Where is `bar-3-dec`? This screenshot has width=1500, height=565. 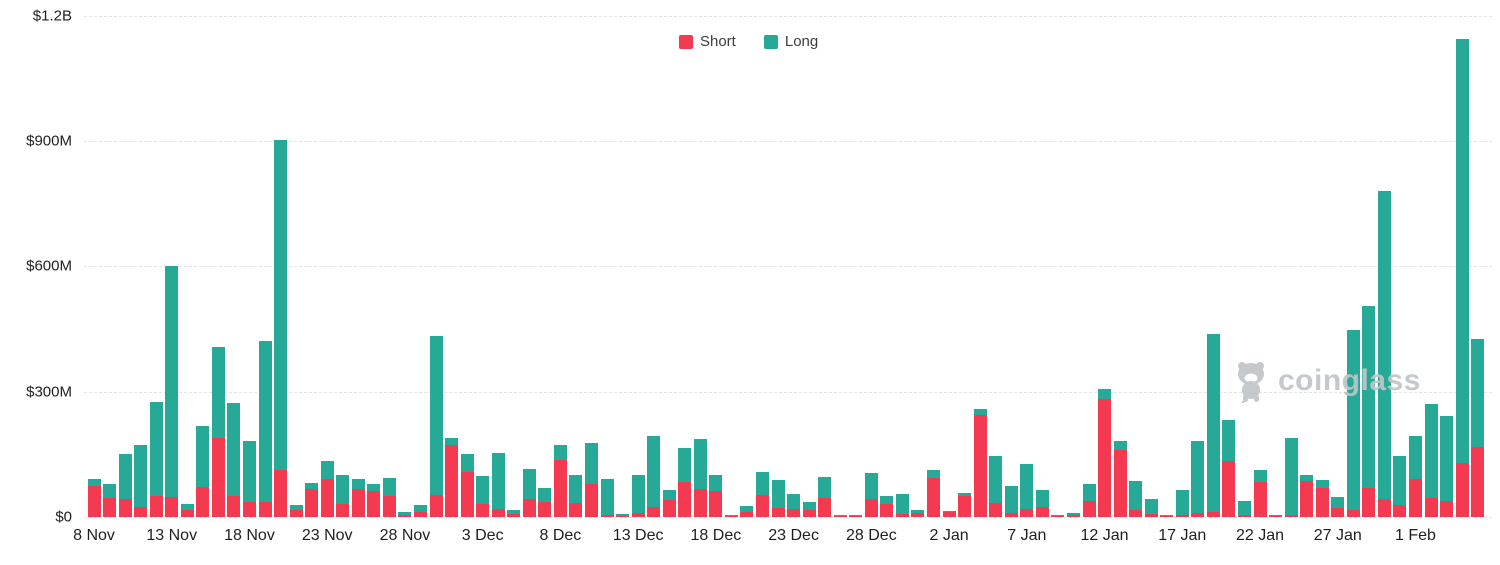
bar-3-dec is located at coordinates (483, 496).